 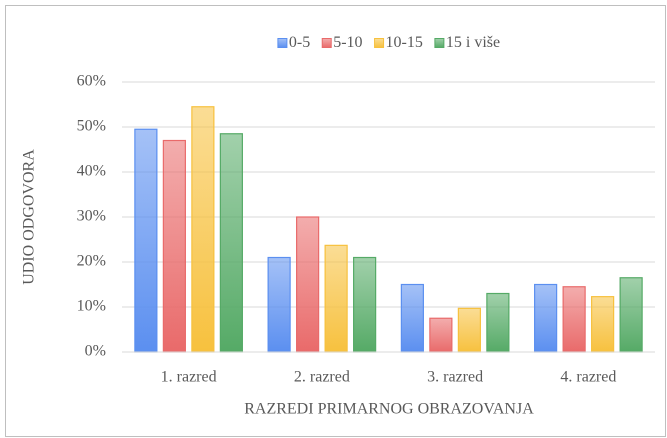 What do you see at coordinates (29, 217) in the screenshot?
I see `y-axis-title: UDIO ODGOVORA` at bounding box center [29, 217].